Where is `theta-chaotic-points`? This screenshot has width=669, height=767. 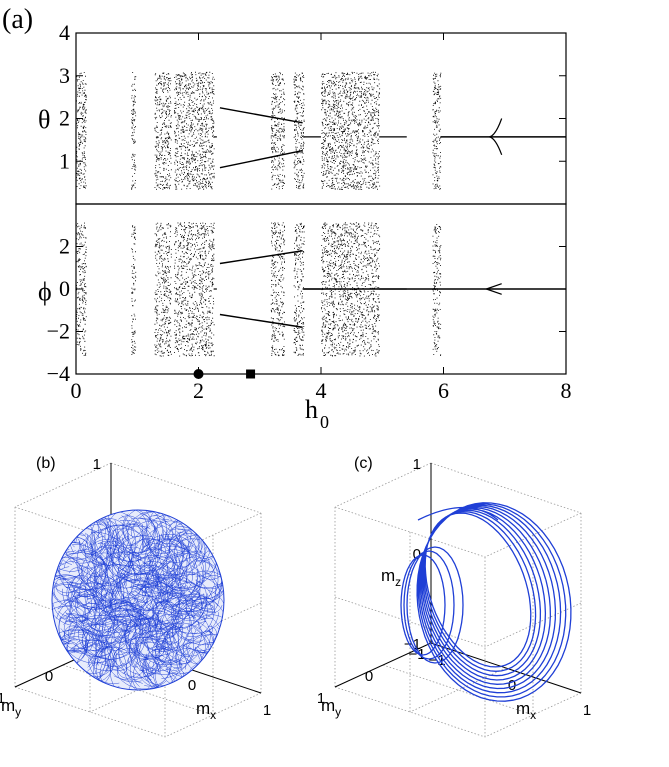
theta-chaotic-points is located at coordinates (259, 130).